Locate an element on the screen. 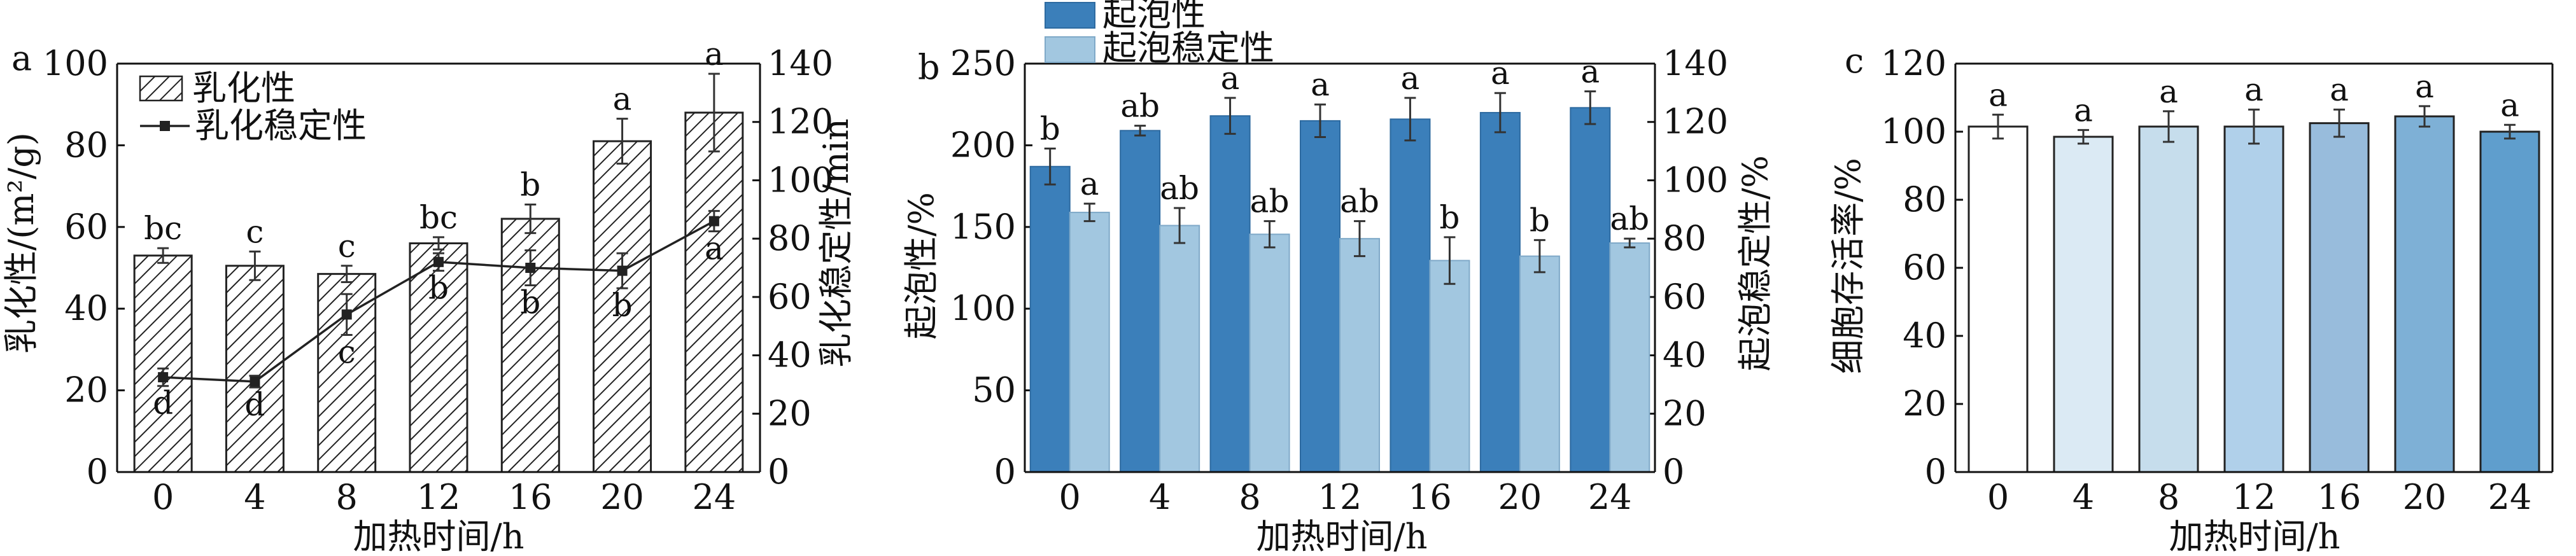  y2-tick-label: 140 is located at coordinates (801, 63).